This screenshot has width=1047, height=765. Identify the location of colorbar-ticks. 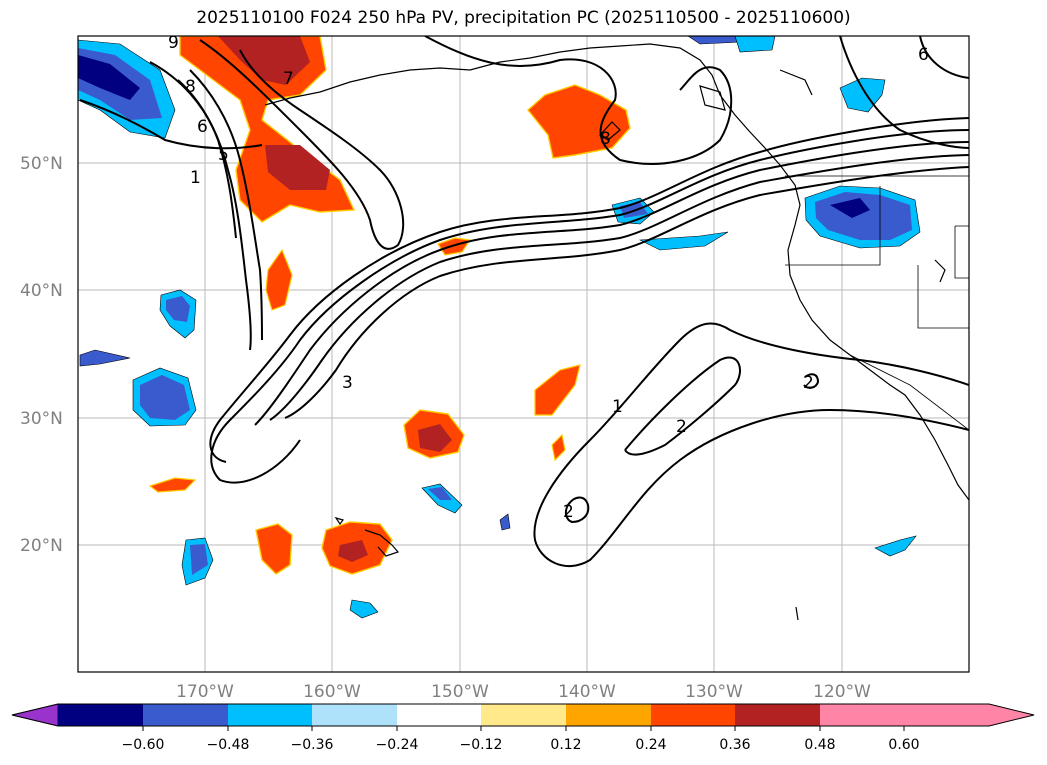
(523, 728).